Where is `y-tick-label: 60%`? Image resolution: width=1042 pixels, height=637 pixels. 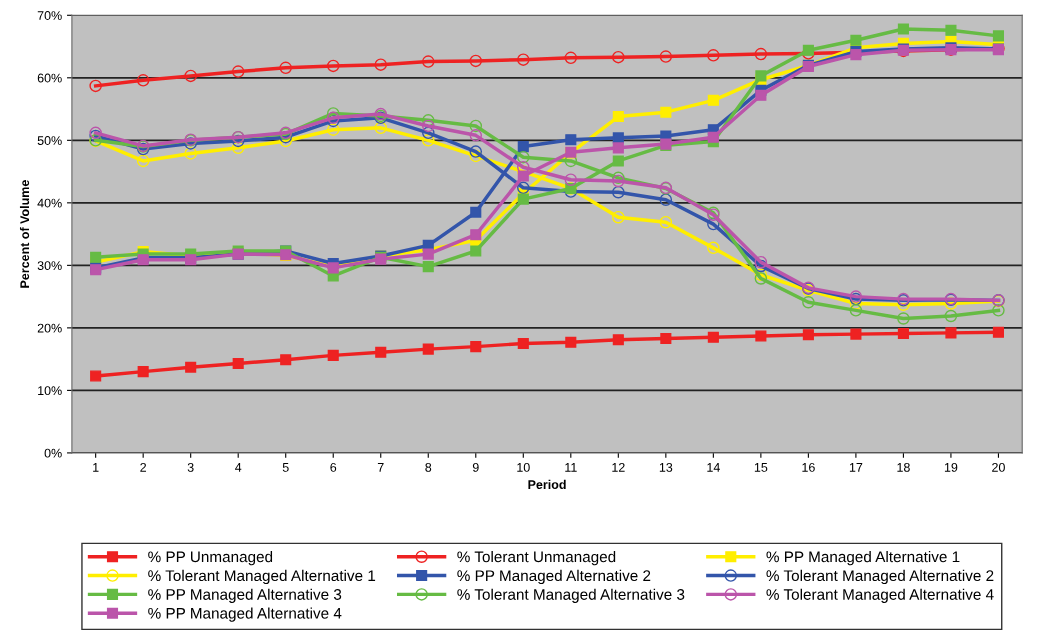 y-tick-label: 60% is located at coordinates (49, 78).